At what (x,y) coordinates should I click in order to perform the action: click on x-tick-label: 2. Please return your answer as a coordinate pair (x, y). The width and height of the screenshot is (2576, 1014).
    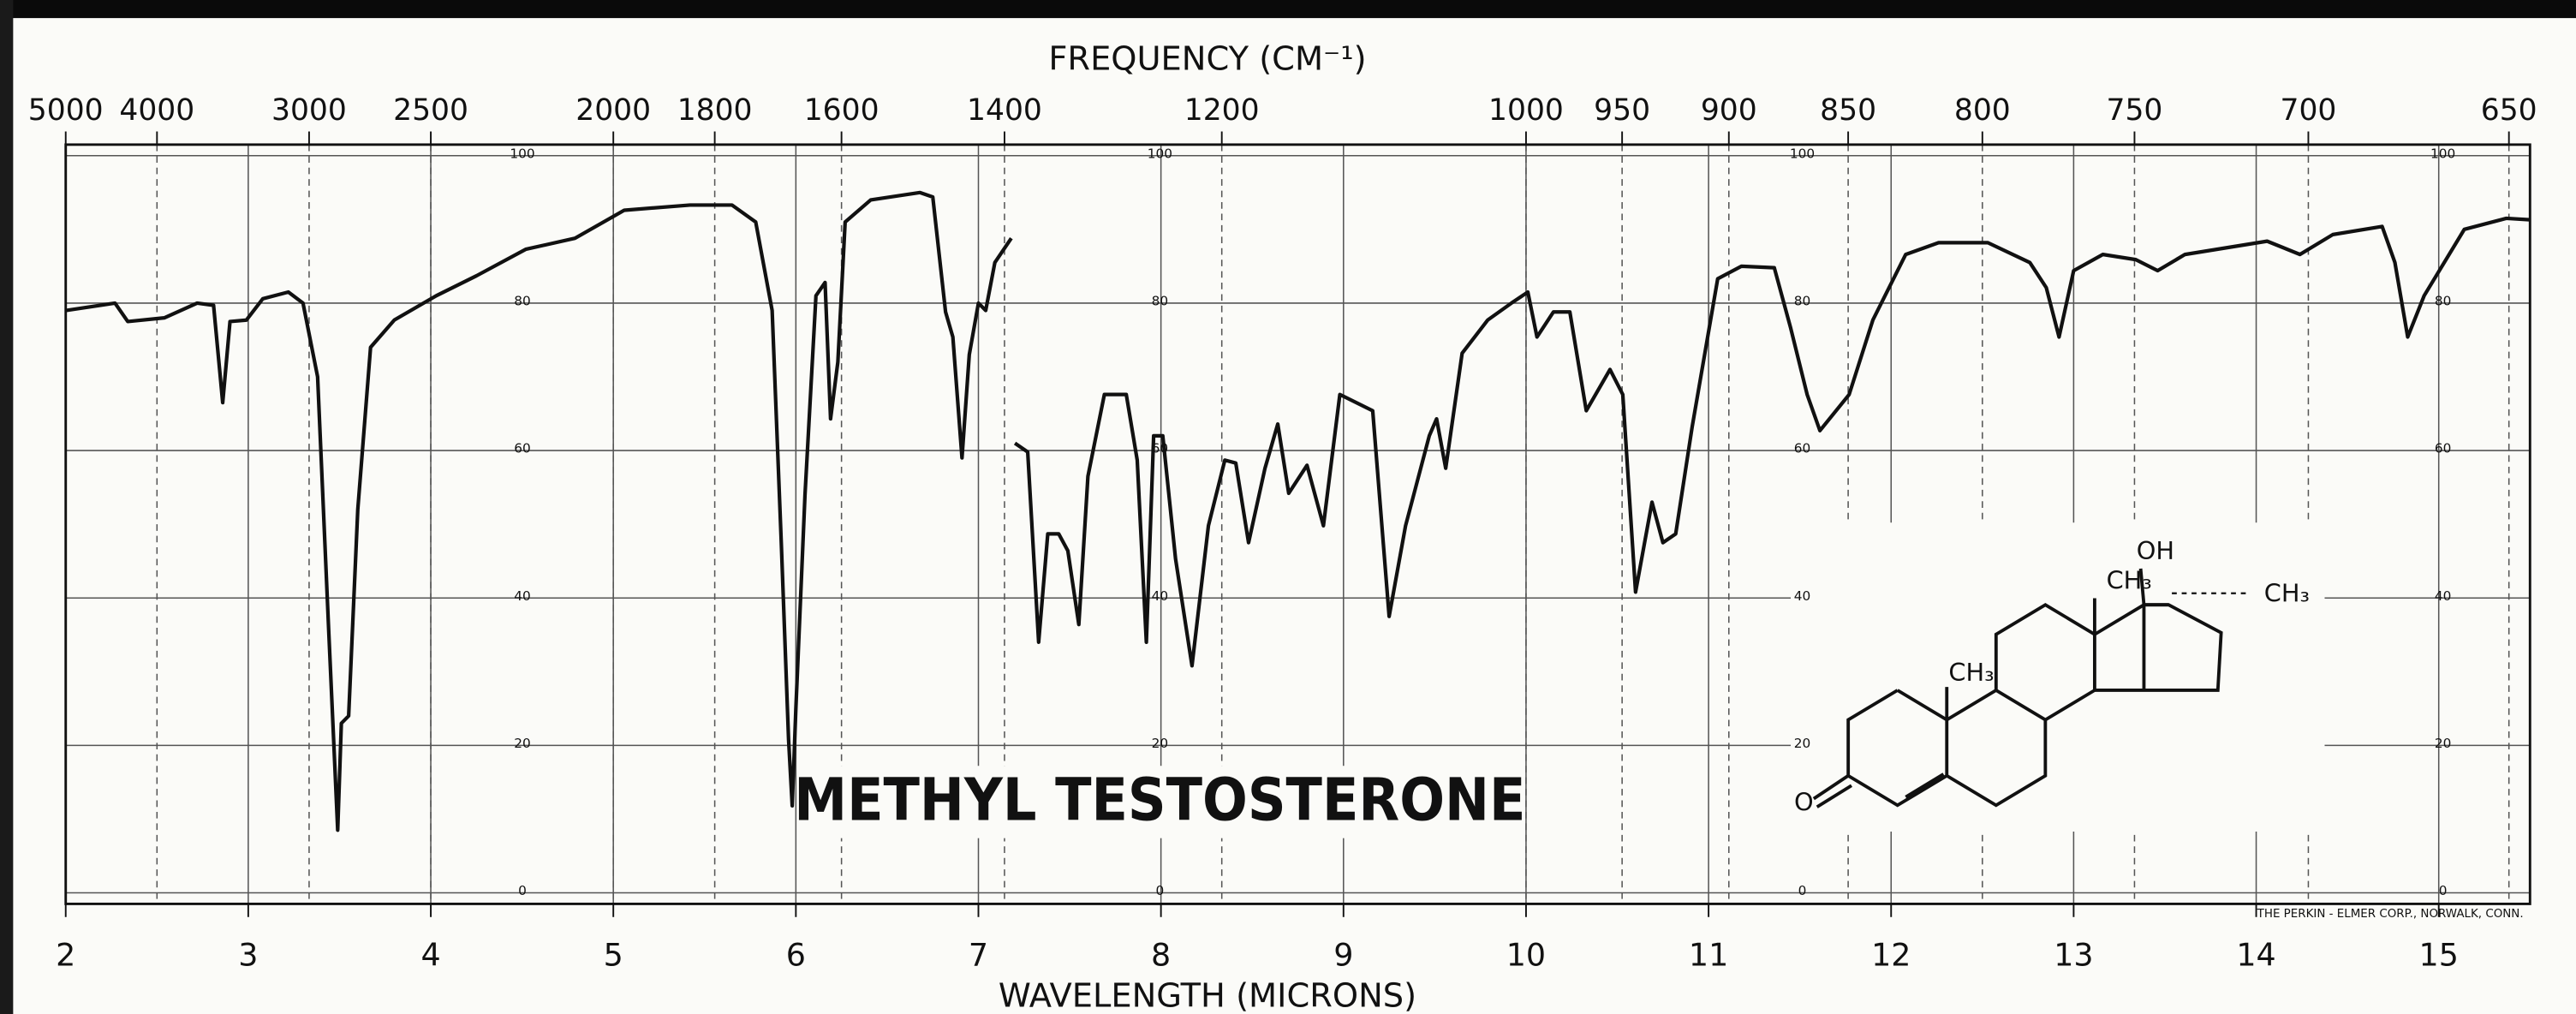
    Looking at the image, I should click on (65, 954).